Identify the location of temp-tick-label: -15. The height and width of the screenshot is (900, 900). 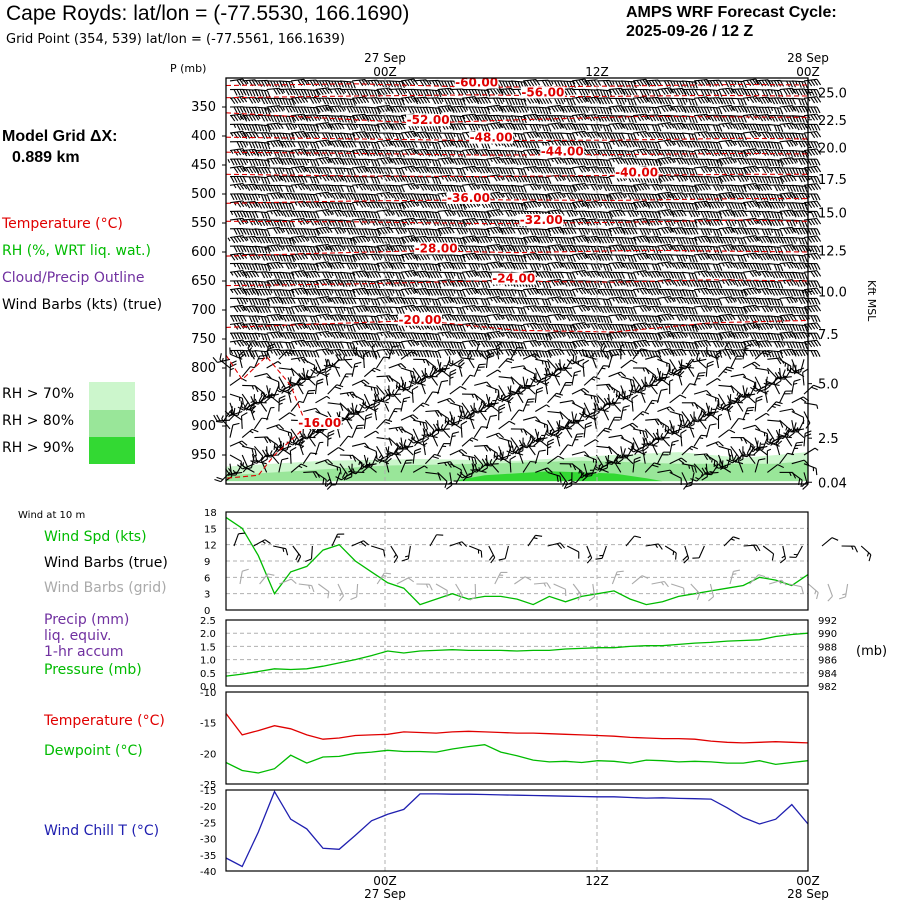
(208, 724).